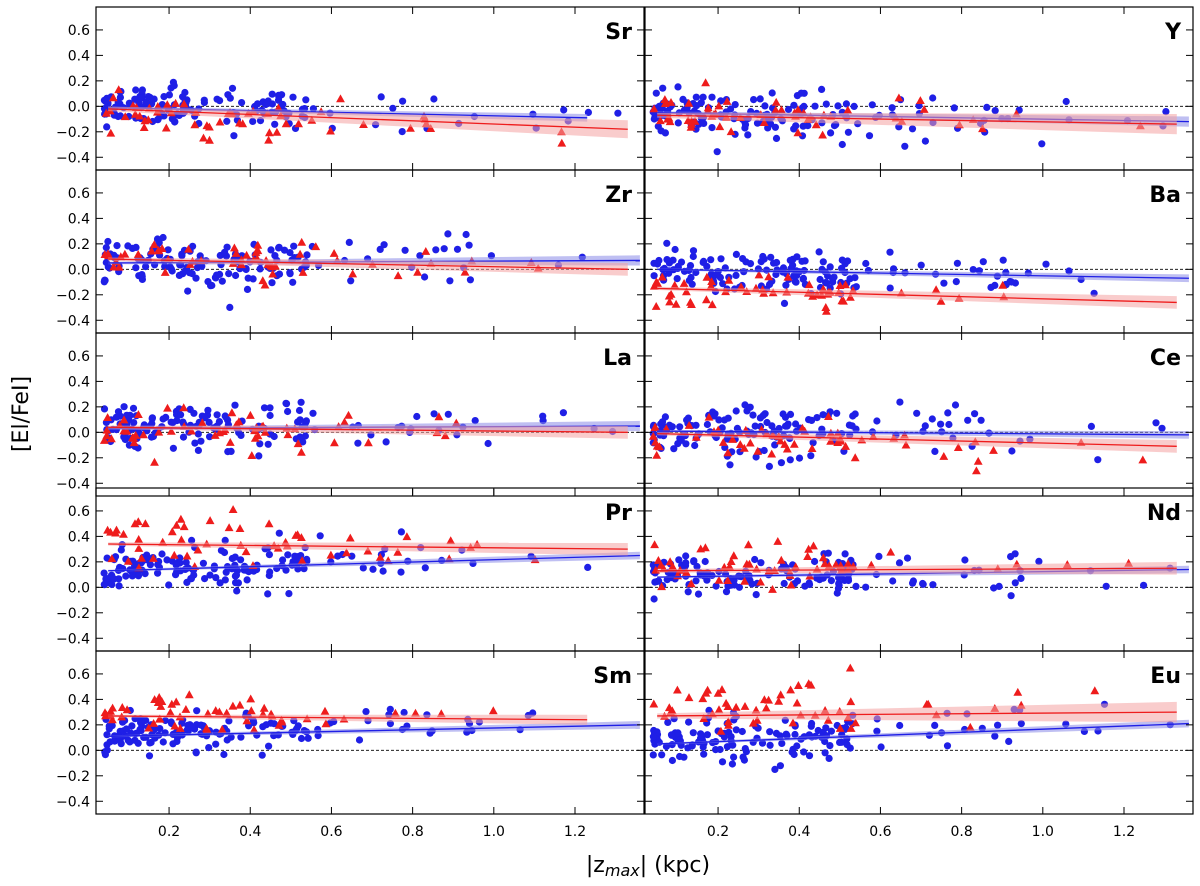 Image resolution: width=1200 pixels, height=886 pixels. I want to click on panel-nd: Nd, so click(919, 569).